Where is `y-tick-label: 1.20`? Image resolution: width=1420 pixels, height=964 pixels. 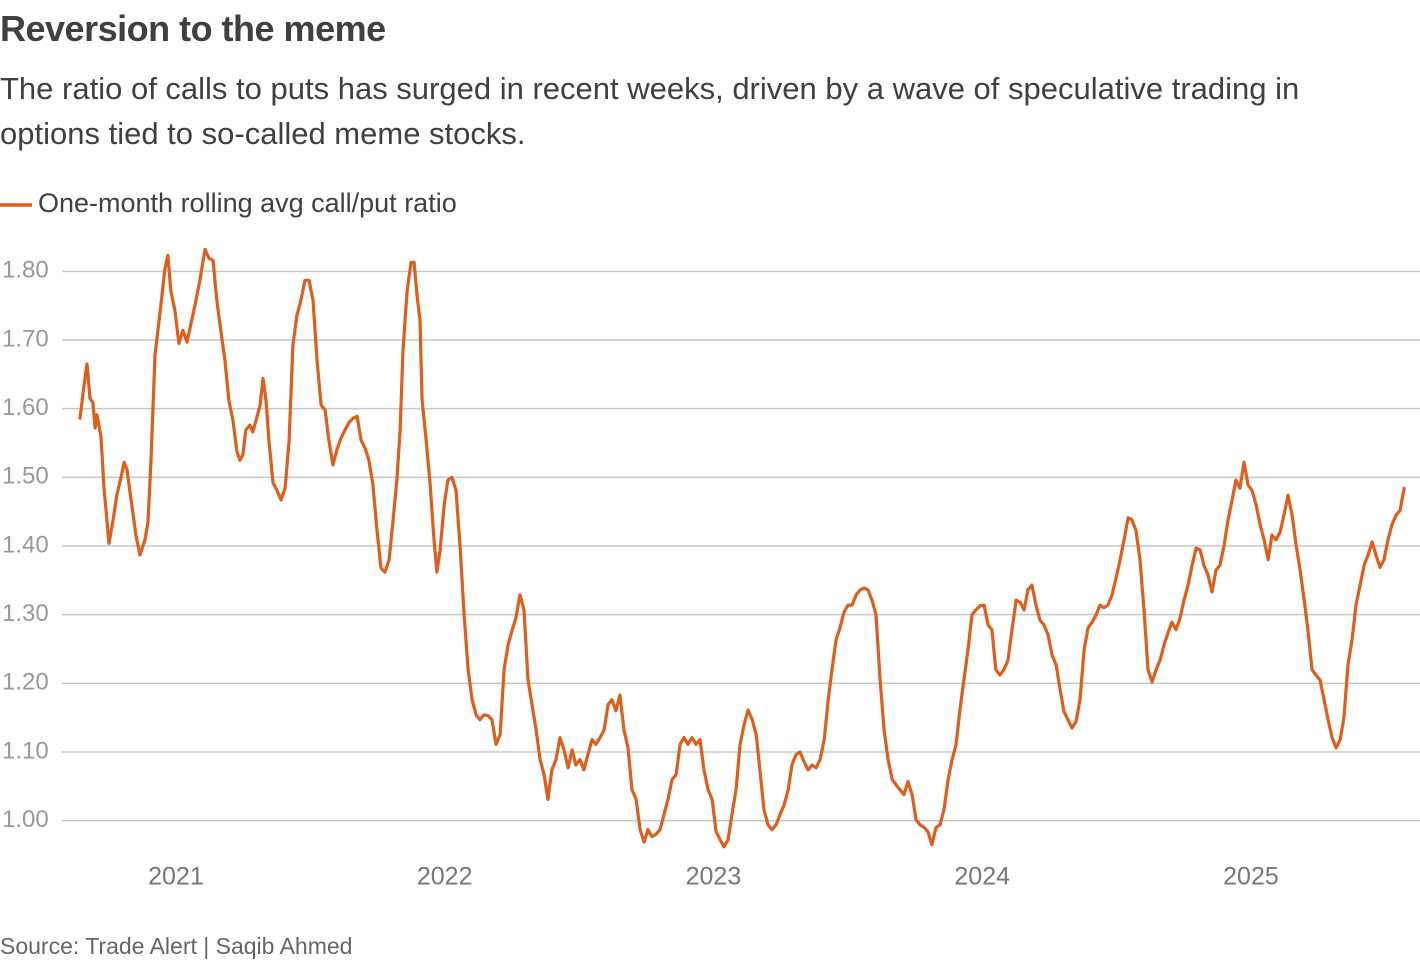 y-tick-label: 1.20 is located at coordinates (25, 682).